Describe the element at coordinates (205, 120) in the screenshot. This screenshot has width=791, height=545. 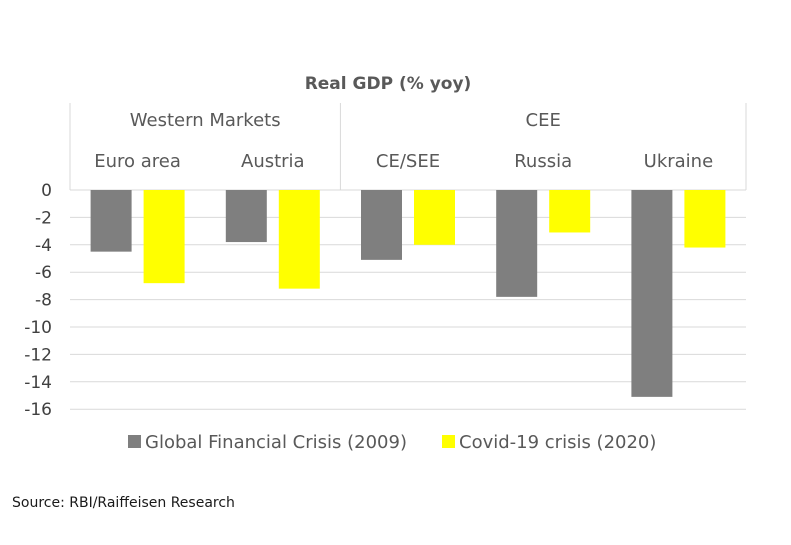
I see `group-label: Western Markets` at that location.